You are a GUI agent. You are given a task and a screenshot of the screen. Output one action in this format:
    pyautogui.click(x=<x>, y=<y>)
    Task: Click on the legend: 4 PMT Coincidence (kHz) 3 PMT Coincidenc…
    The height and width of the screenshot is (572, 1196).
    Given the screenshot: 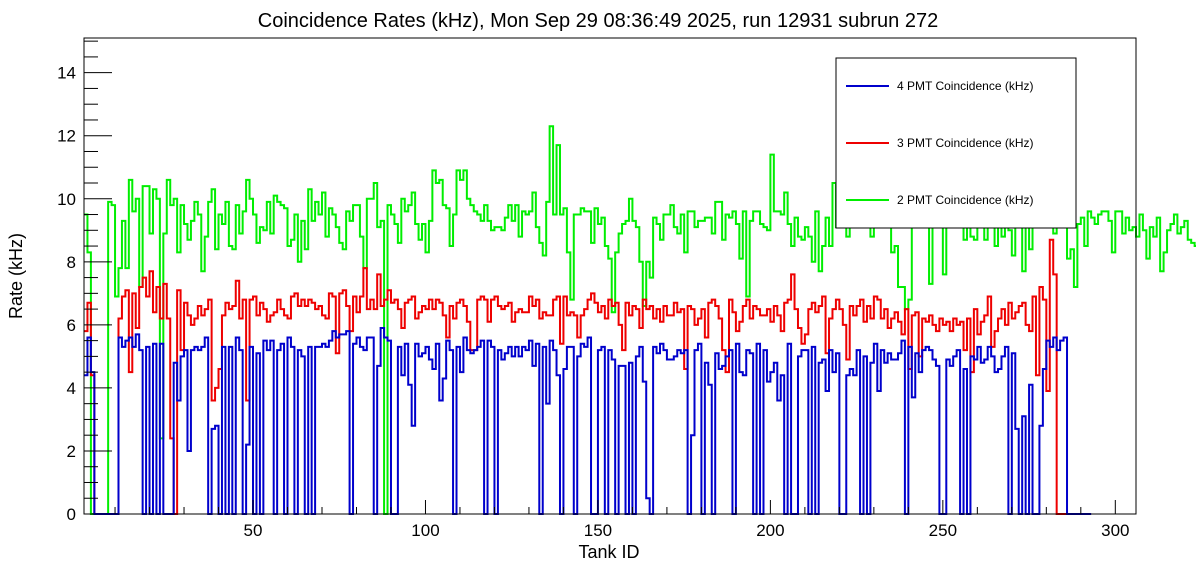 What is the action you would take?
    pyautogui.click(x=956, y=143)
    